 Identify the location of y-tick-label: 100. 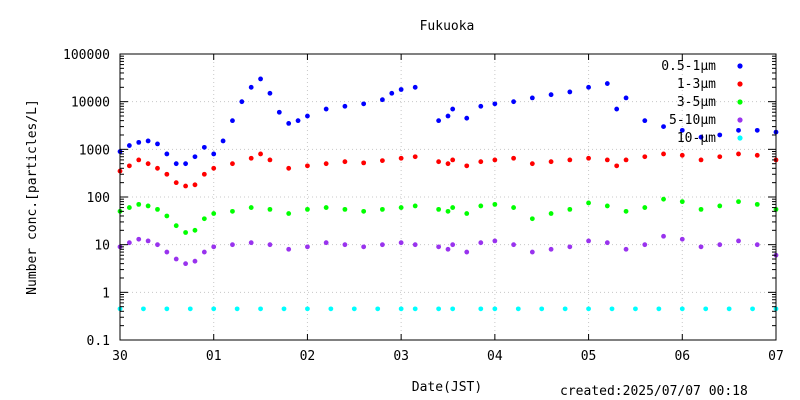
(98, 198).